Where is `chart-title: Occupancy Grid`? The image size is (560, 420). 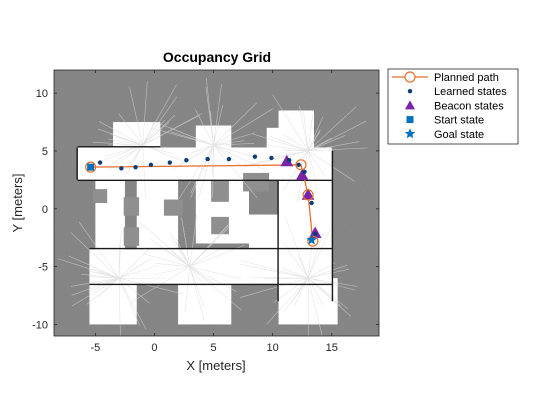 chart-title: Occupancy Grid is located at coordinates (217, 57).